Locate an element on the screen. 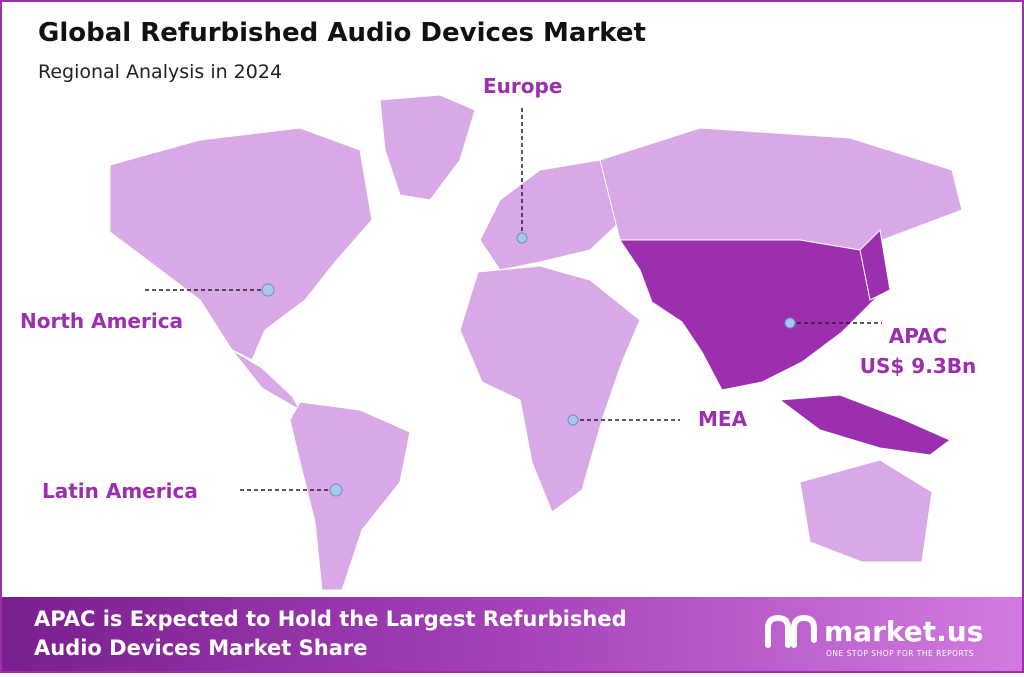  apac-islands is located at coordinates (864, 425).